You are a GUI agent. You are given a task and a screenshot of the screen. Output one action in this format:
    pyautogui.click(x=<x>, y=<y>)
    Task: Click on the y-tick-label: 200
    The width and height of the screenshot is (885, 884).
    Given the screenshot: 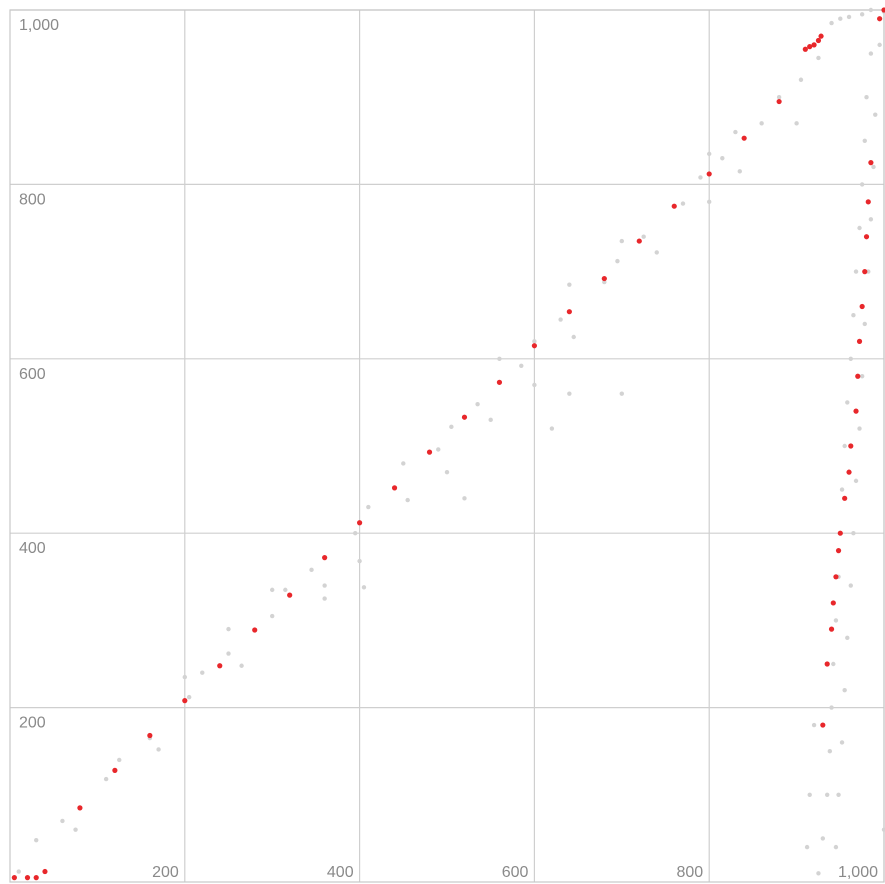 What is the action you would take?
    pyautogui.click(x=32, y=723)
    